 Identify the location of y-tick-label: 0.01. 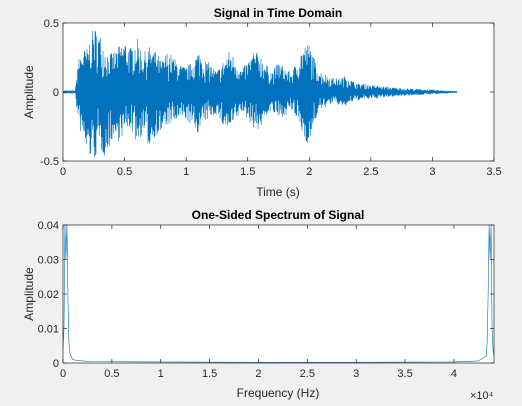
(48, 330).